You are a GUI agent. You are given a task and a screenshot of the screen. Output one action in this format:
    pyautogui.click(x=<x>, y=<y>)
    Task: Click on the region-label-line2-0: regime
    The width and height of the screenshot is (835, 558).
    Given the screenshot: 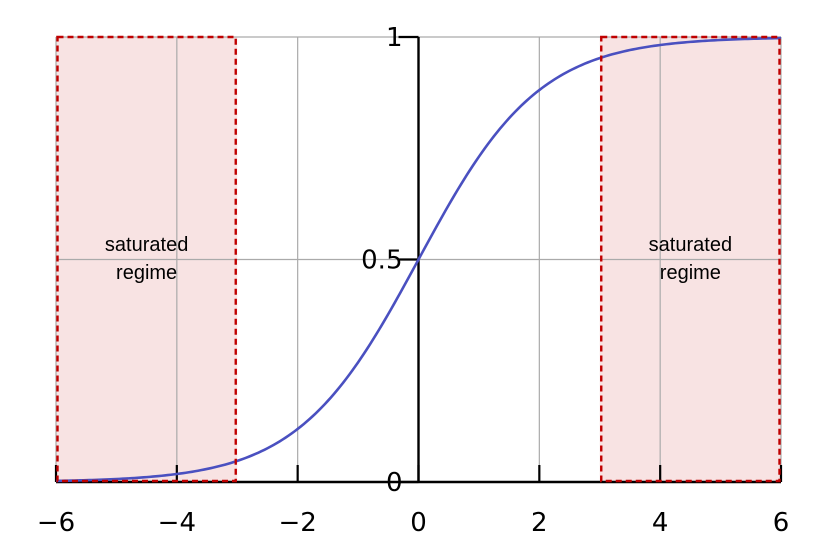 What is the action you would take?
    pyautogui.click(x=146, y=273)
    